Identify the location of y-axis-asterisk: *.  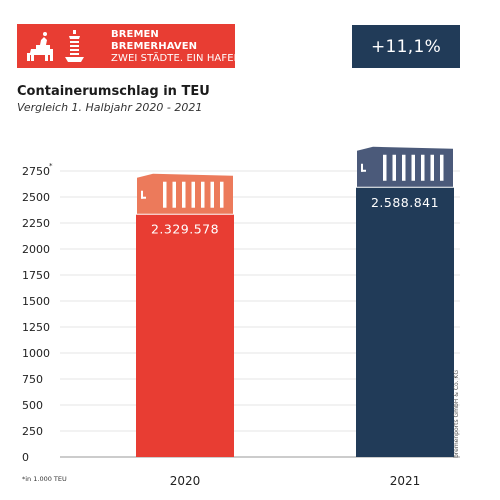
(51, 166).